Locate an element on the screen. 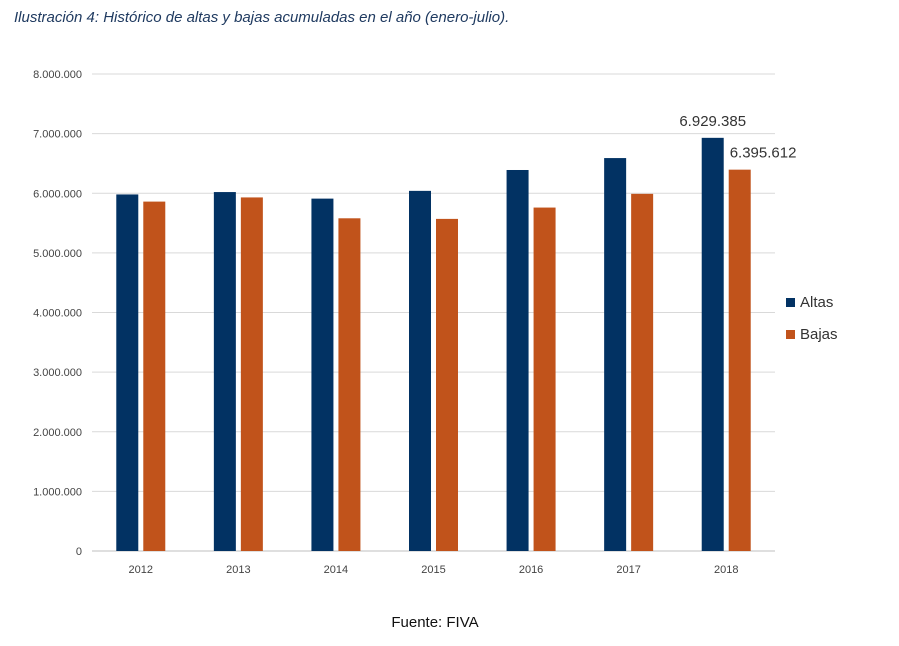 Image resolution: width=899 pixels, height=646 pixels. data-label: 6.929.385 is located at coordinates (712, 121).